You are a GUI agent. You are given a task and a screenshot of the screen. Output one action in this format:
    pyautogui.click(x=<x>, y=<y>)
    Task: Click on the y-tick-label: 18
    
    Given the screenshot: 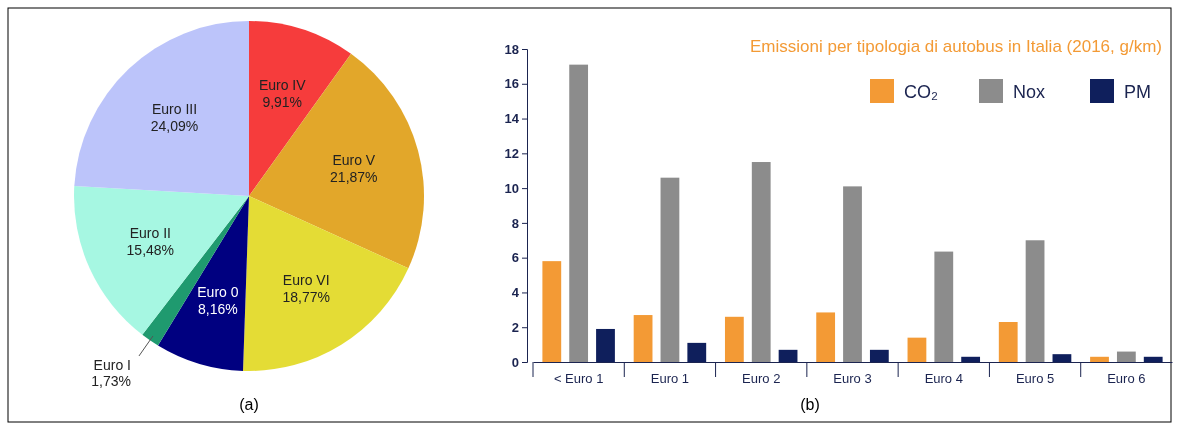 What is the action you would take?
    pyautogui.click(x=511, y=49)
    